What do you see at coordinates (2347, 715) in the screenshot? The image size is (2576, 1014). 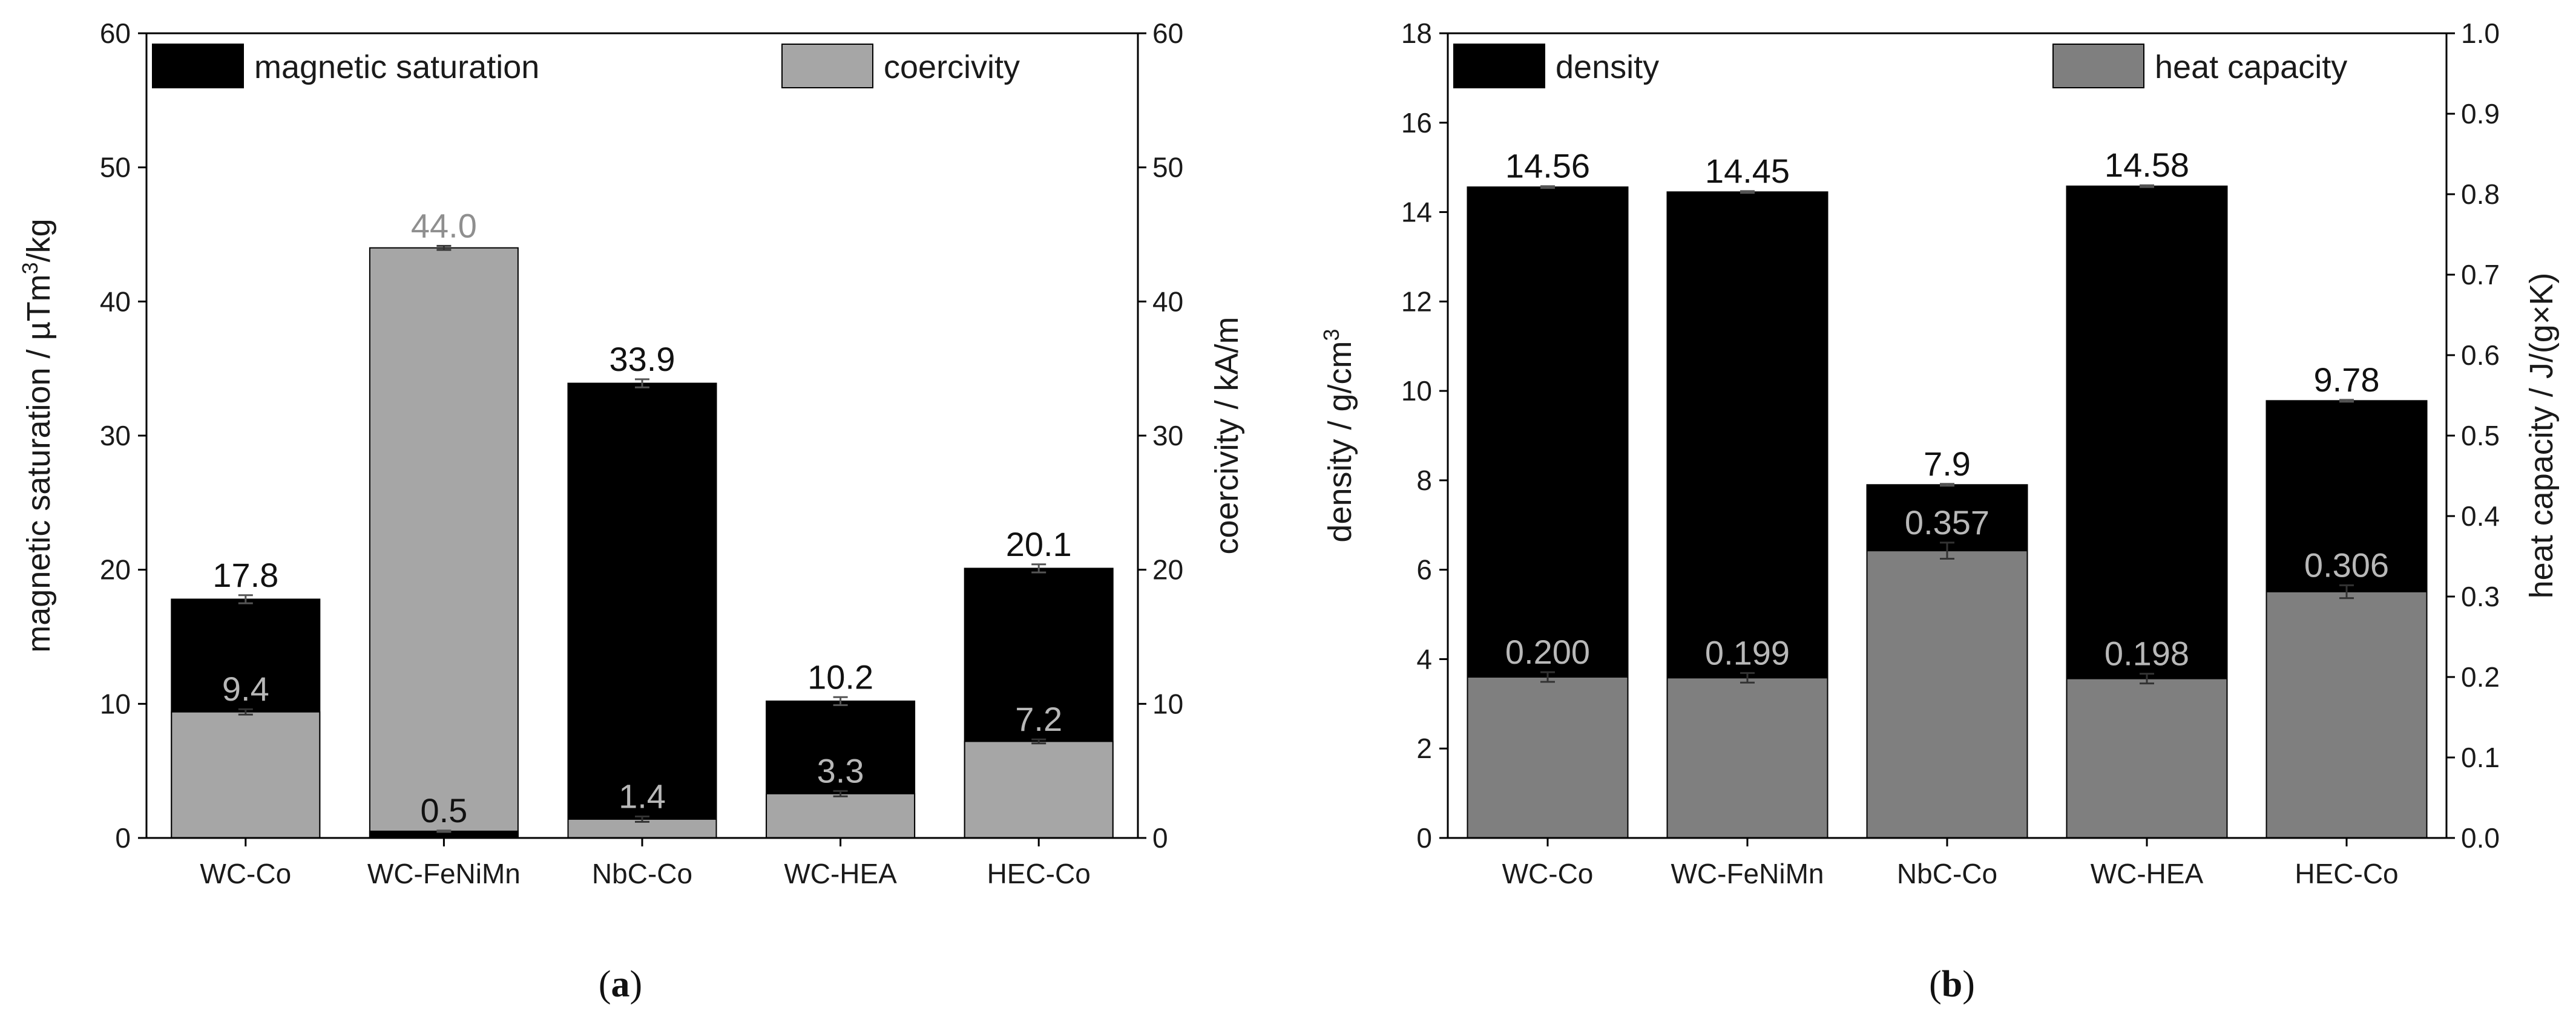 I see `bar-heat-capacity-hec-co` at bounding box center [2347, 715].